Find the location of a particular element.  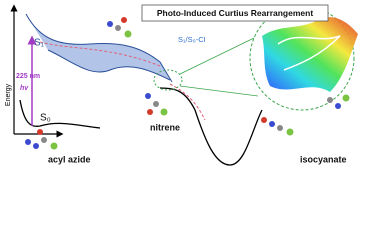

reactant-label: acyl azide is located at coordinates (69, 159).